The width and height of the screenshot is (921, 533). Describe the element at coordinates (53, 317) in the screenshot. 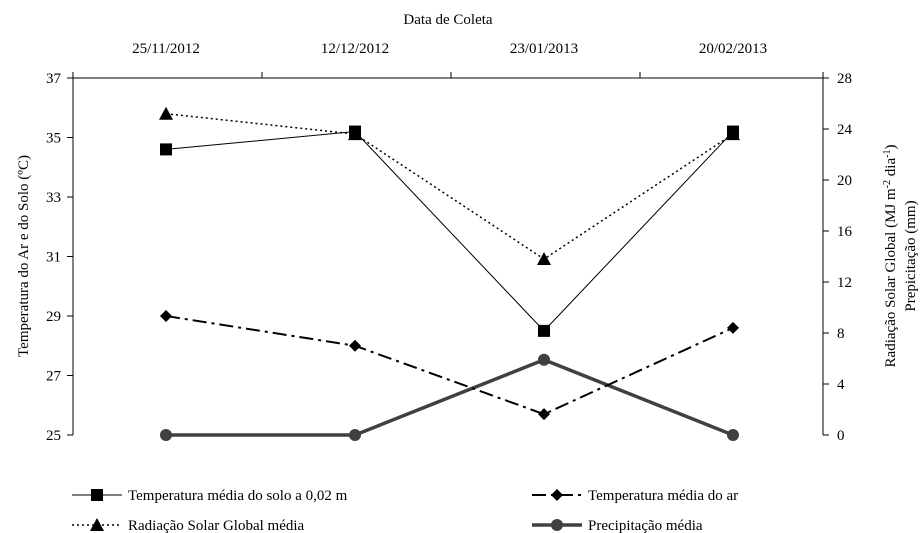

I see `left-y-tick-label: 29` at that location.